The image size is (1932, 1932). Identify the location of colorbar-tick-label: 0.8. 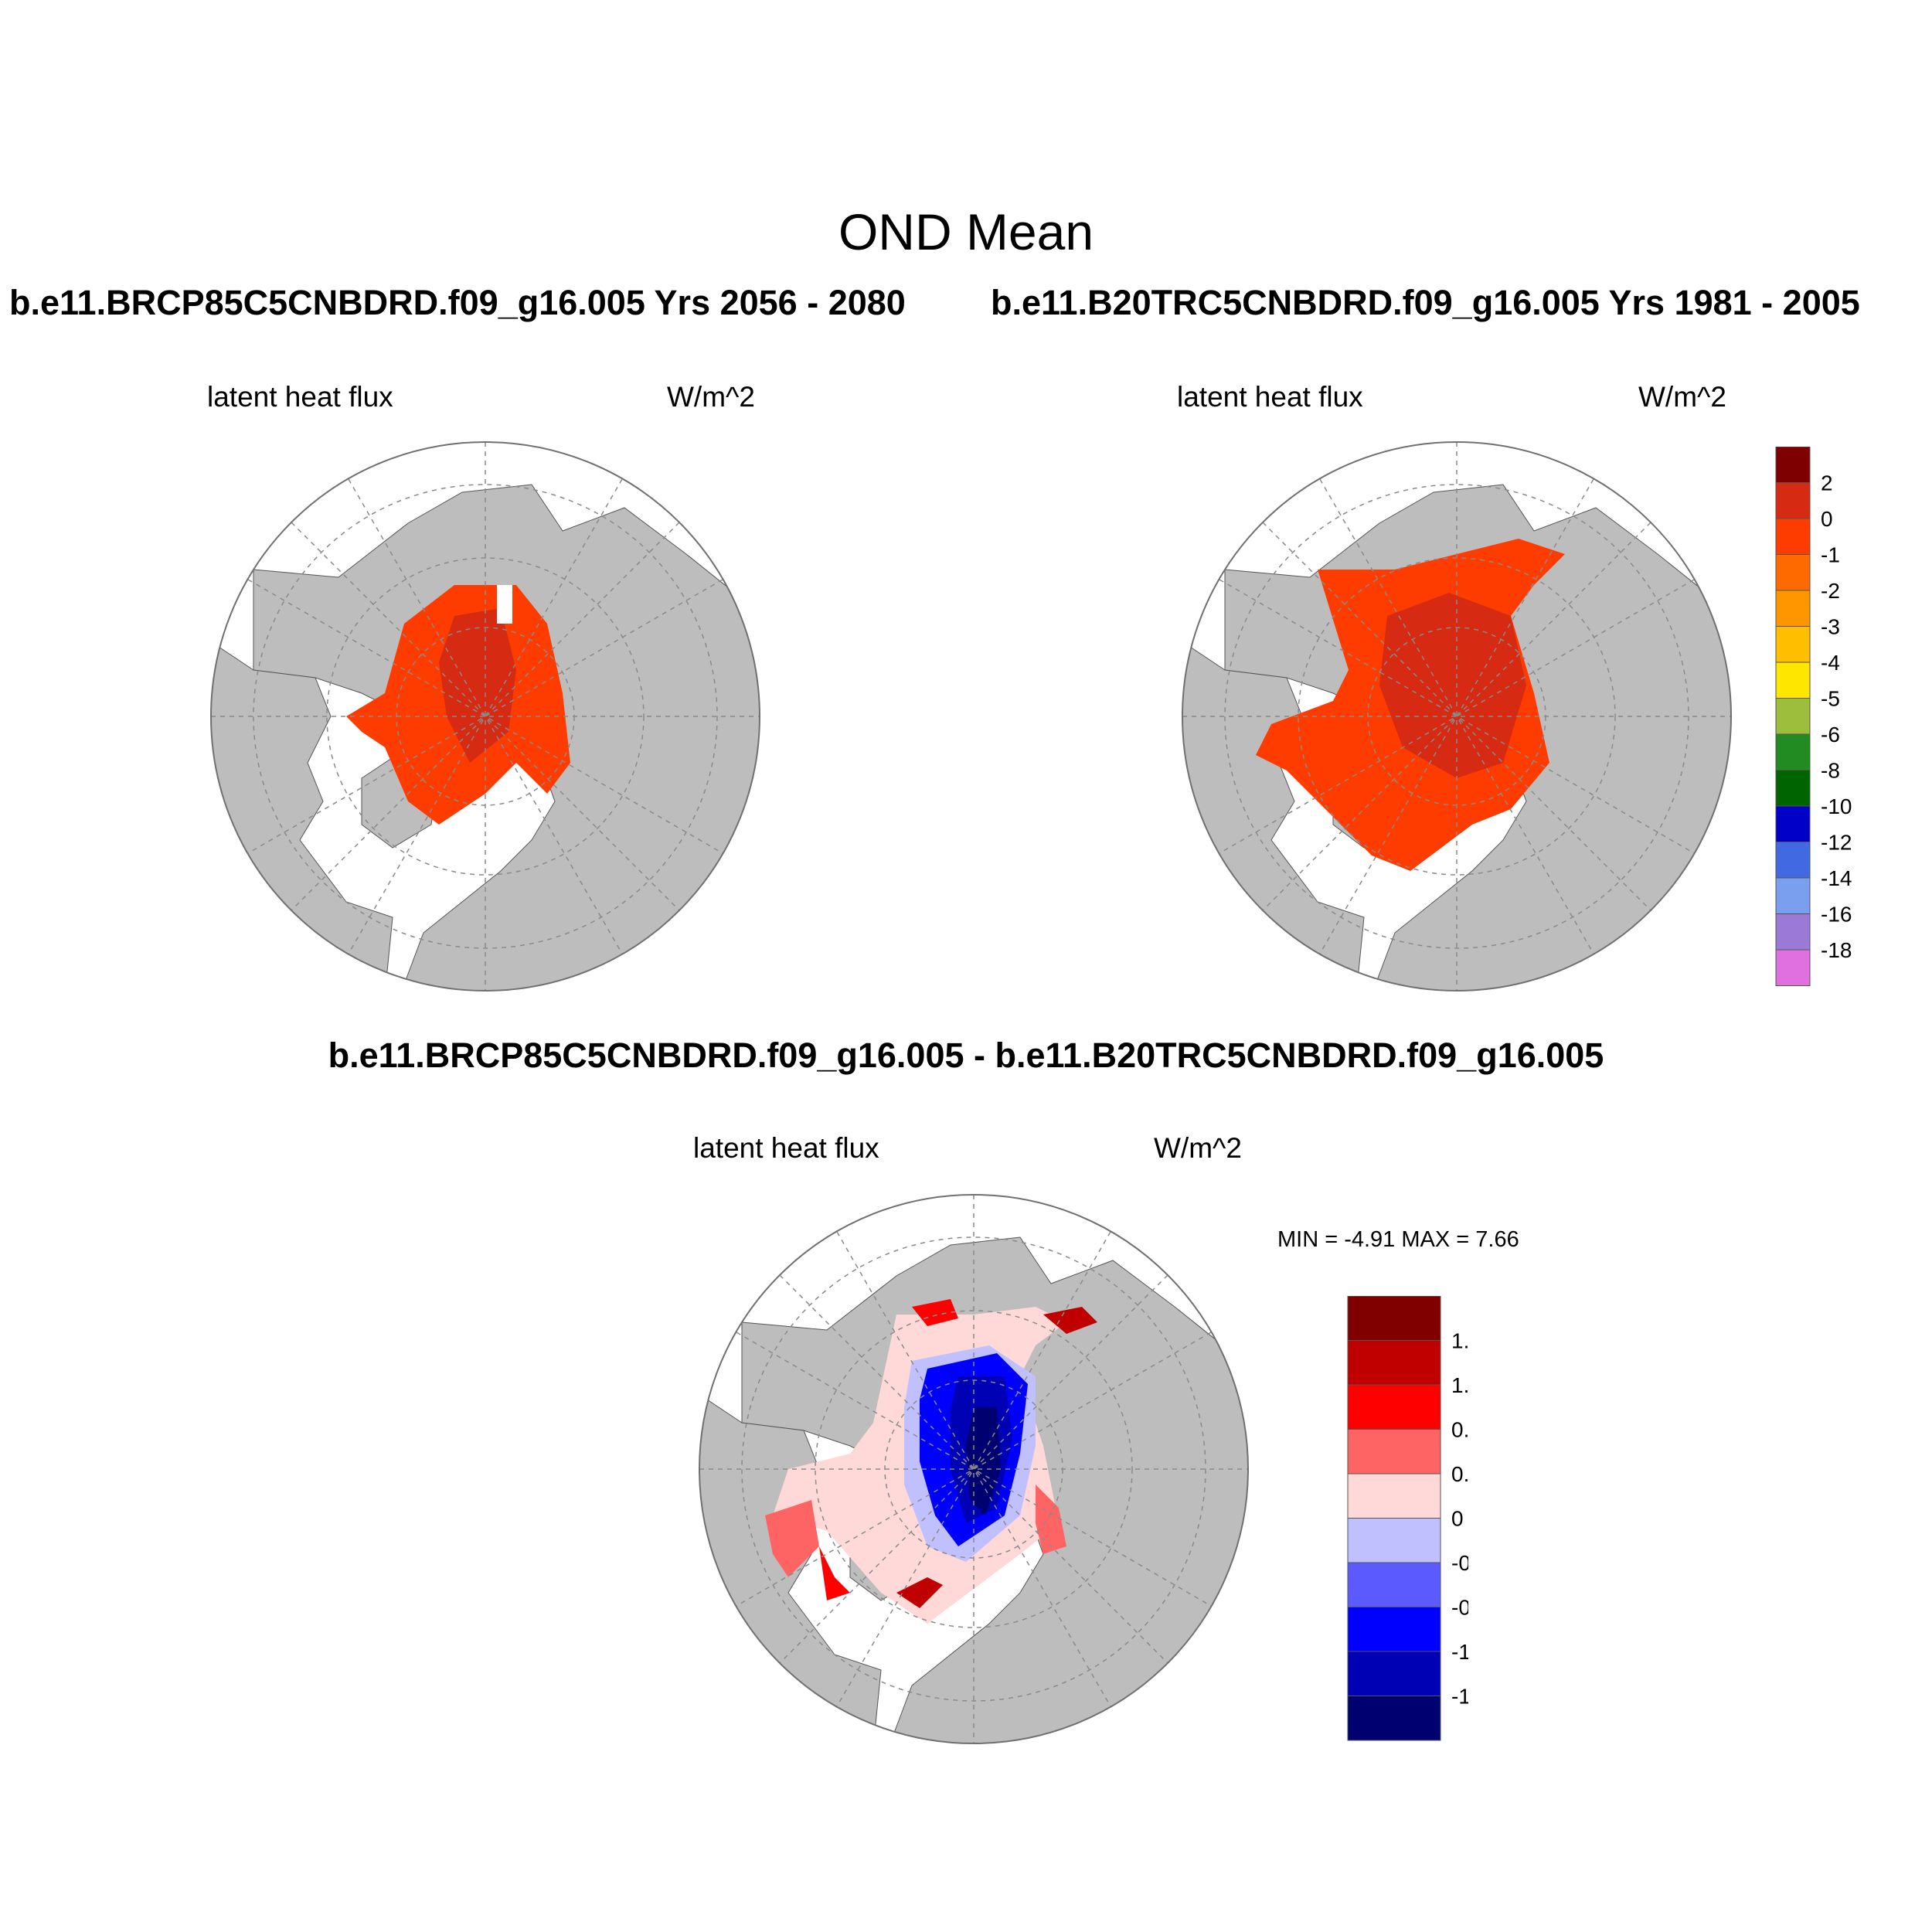
(1460, 1430).